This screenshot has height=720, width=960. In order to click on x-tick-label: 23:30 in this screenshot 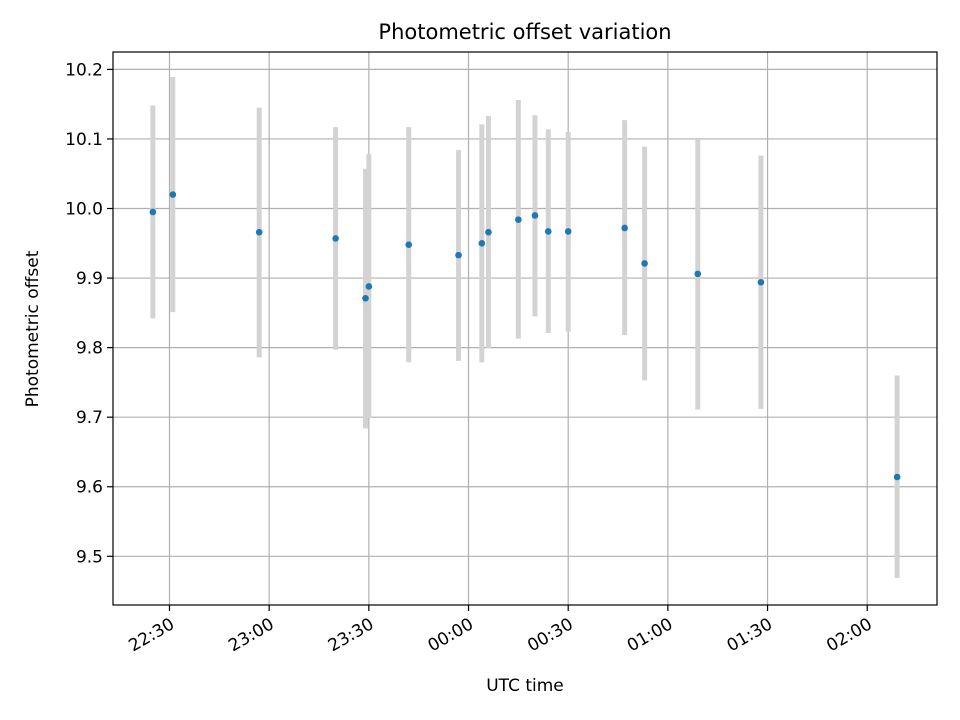, I will do `click(351, 635)`.